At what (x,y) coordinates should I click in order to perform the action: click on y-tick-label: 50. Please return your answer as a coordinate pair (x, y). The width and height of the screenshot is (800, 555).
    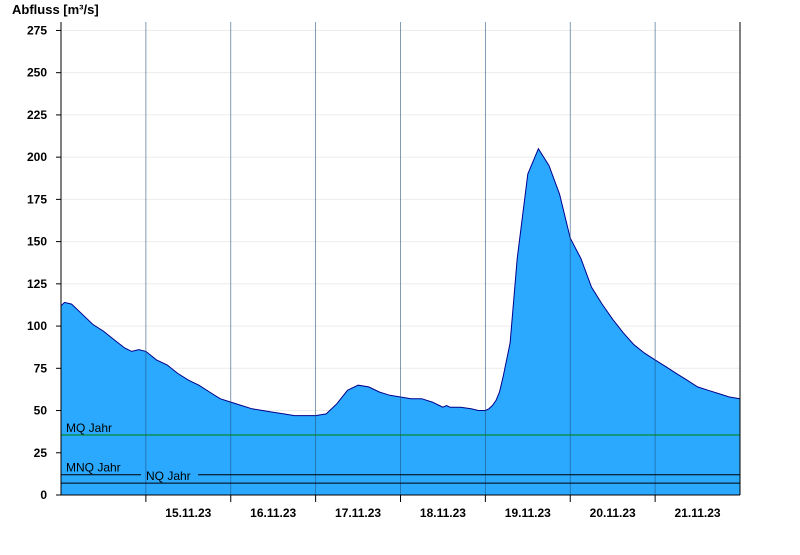
    Looking at the image, I should click on (41, 411).